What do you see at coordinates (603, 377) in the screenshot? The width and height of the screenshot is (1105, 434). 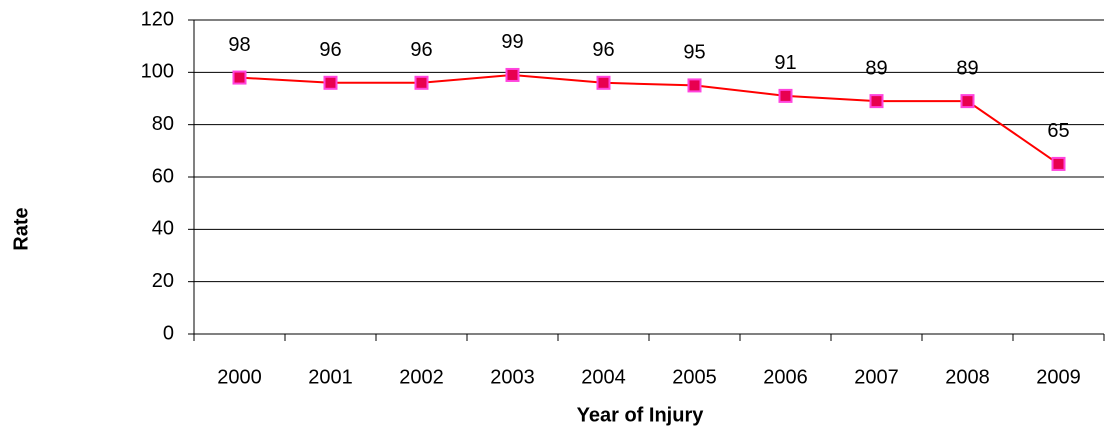 I see `x-tick-label: 2004` at bounding box center [603, 377].